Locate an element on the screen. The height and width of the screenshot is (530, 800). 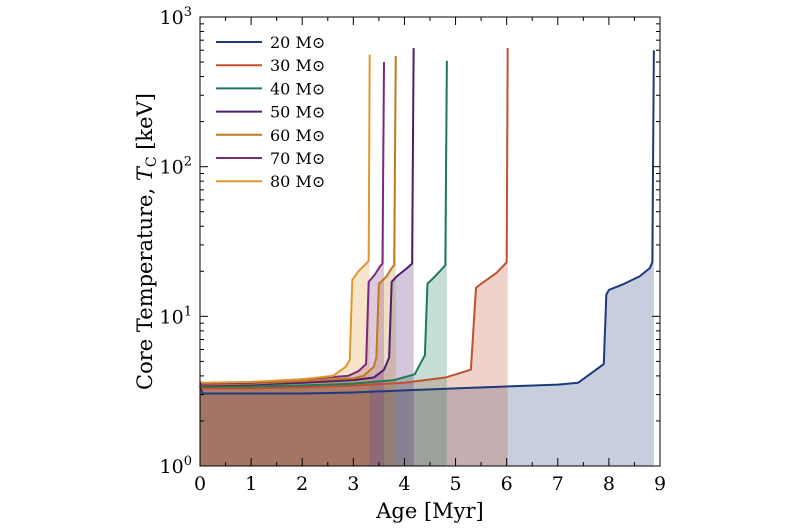
legend: 20 M⊙ 30 M⊙ 40 M⊙ 50 M⊙ 60 M⊙ 70 M⊙ 80 M⊙ is located at coordinates (270, 112).